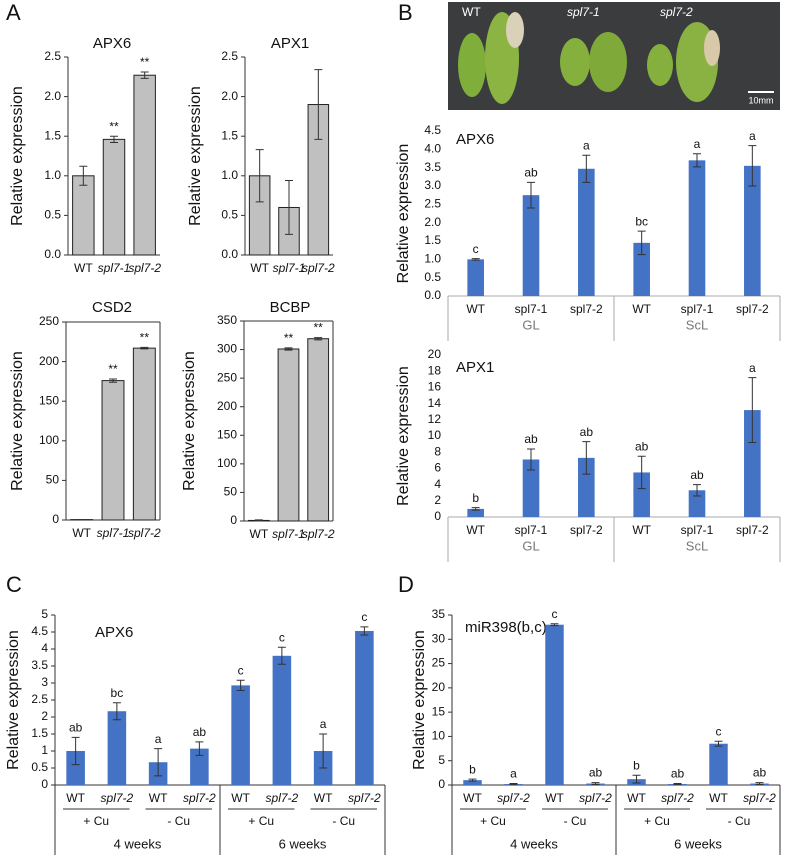 The image size is (800, 855). What do you see at coordinates (583, 12) in the screenshot?
I see `photo-label: spl7-1` at bounding box center [583, 12].